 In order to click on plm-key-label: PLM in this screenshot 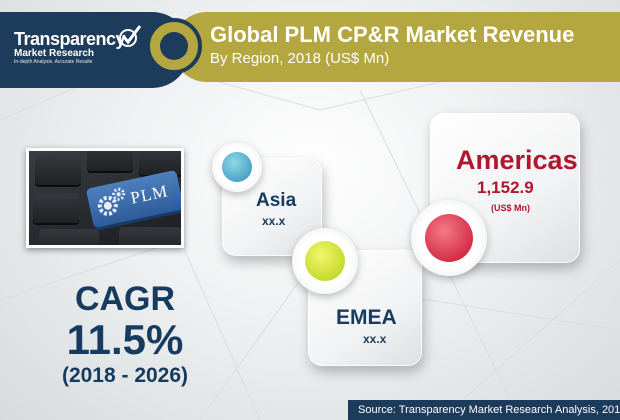, I will do `click(149, 194)`.